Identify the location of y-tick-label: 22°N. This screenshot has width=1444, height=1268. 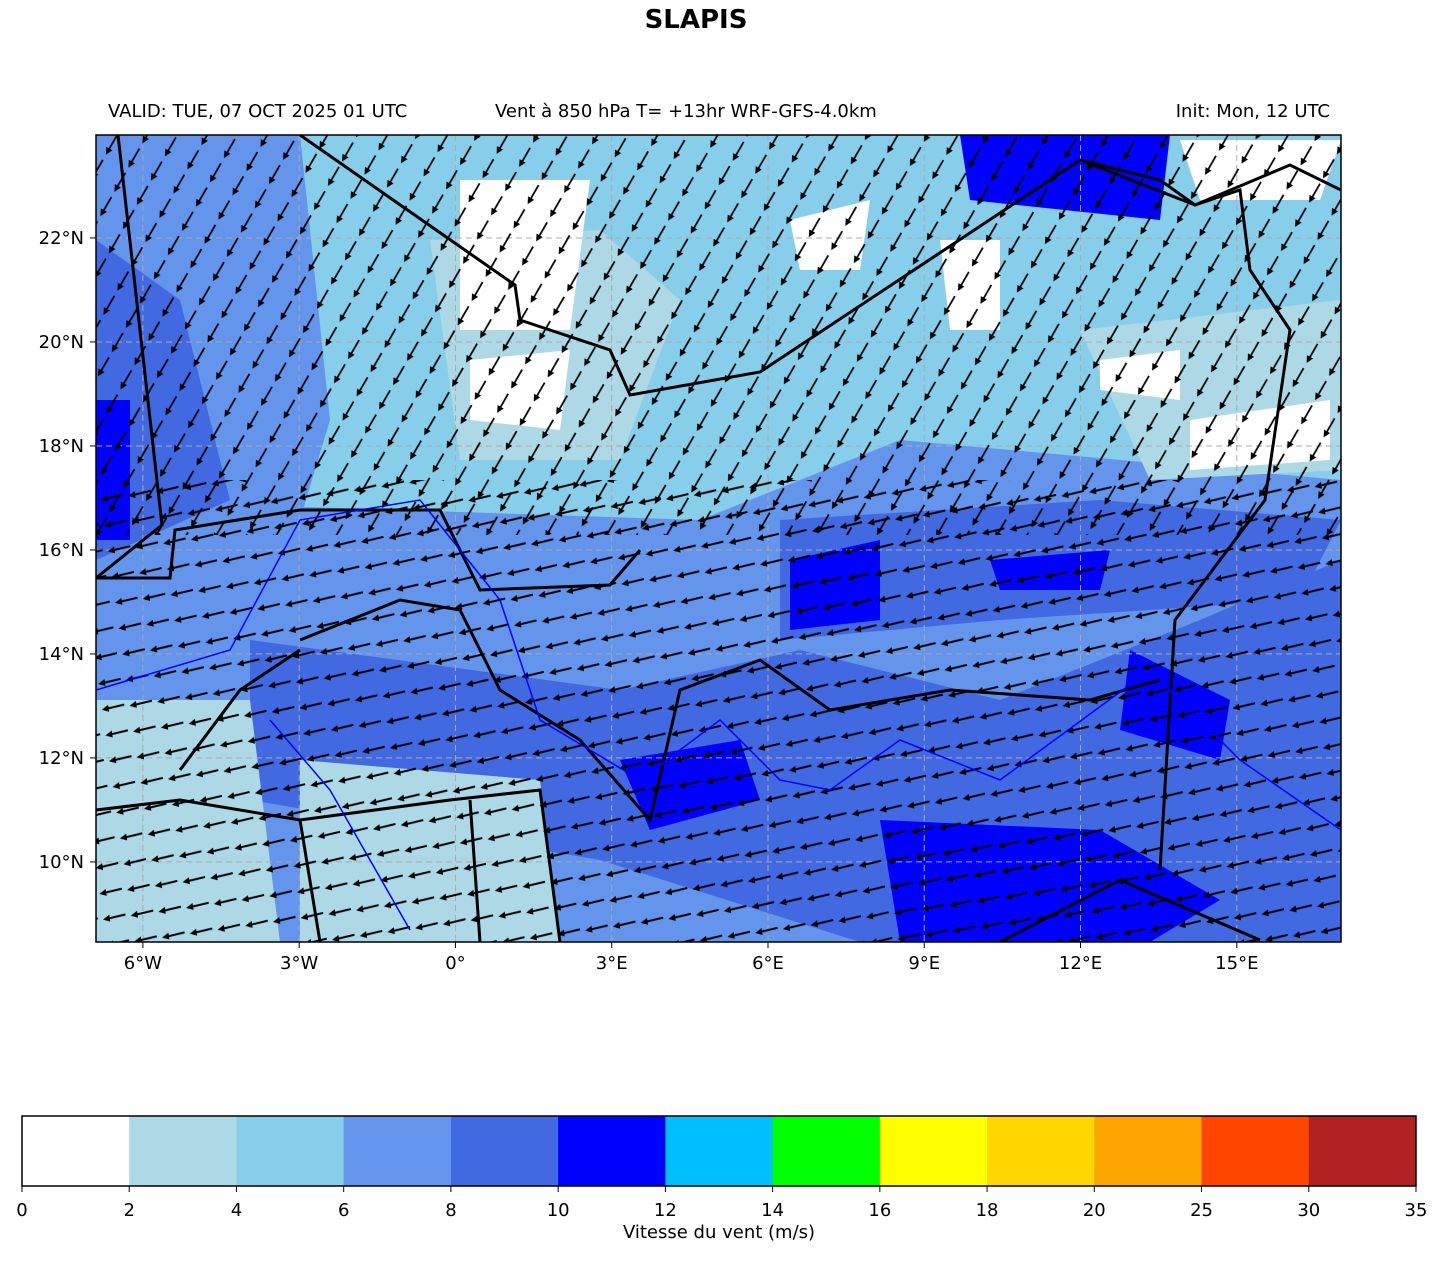
(61, 238).